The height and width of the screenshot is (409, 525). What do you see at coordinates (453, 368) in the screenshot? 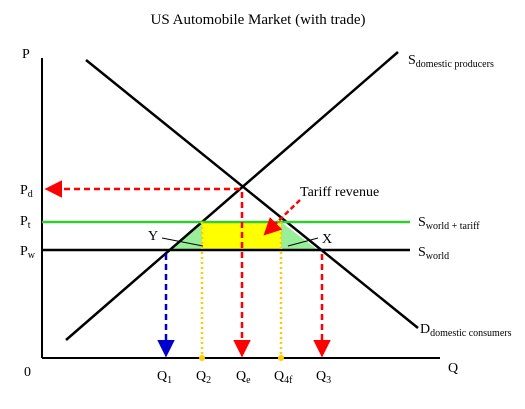
I see `x-axis-label: Q` at bounding box center [453, 368].